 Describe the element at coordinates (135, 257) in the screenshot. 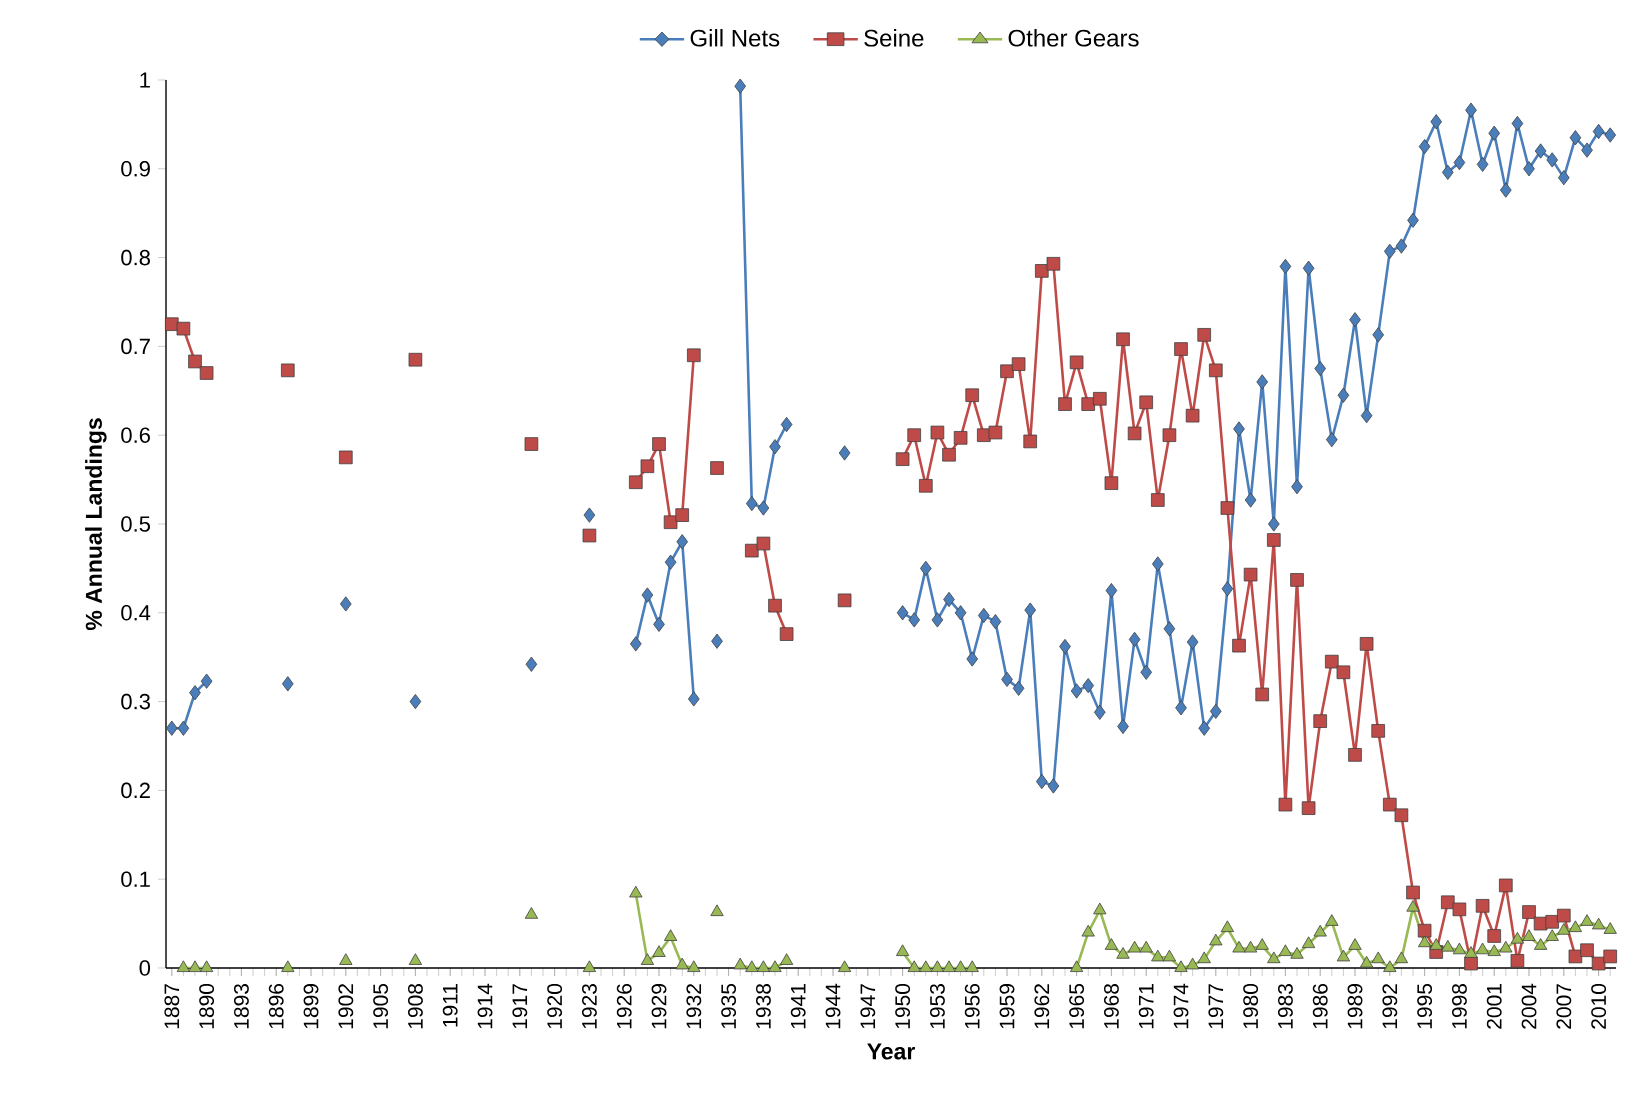

I see `y-tick-label: 0.8` at that location.